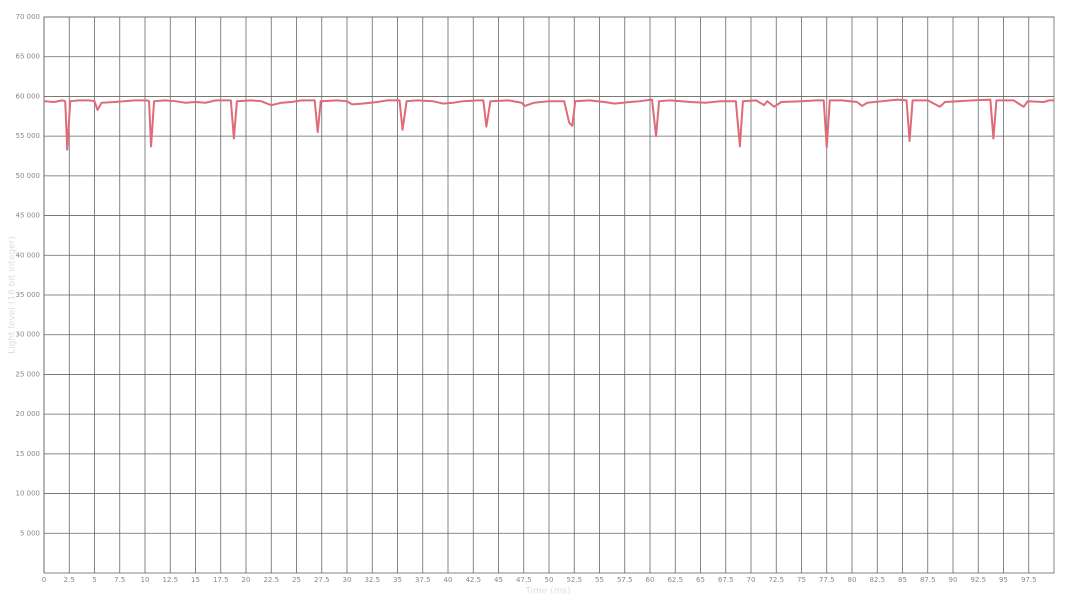  Describe the element at coordinates (28, 17) in the screenshot. I see `y-tick-label: 70 000` at that location.